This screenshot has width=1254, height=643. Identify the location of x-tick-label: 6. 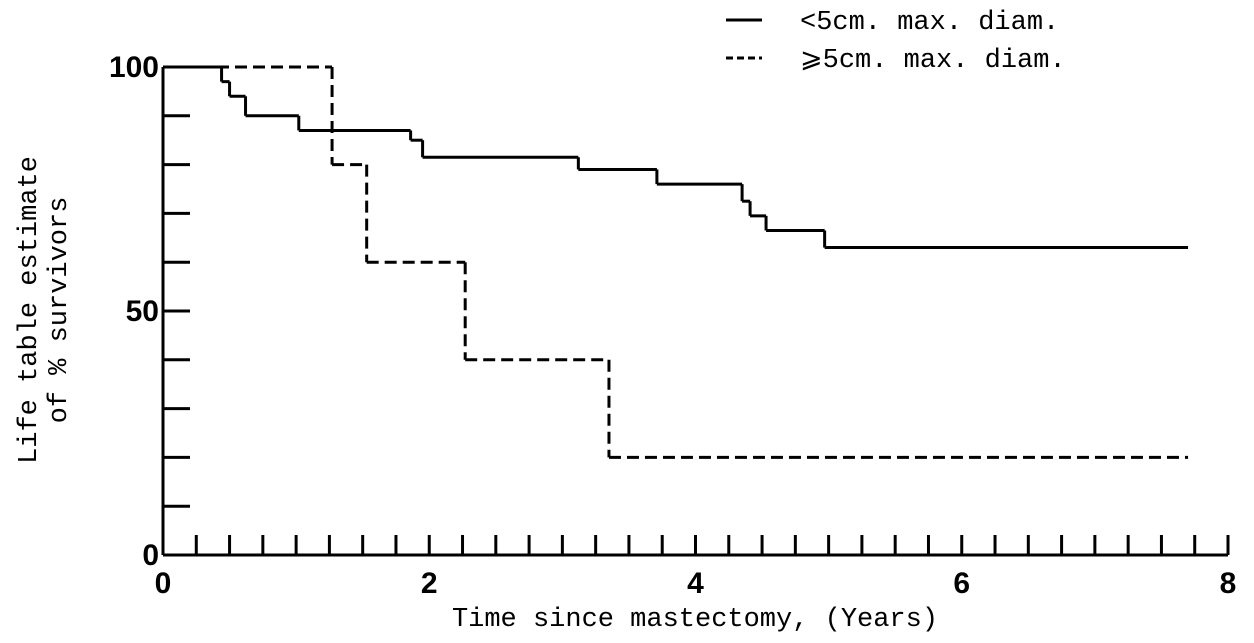
(961, 583).